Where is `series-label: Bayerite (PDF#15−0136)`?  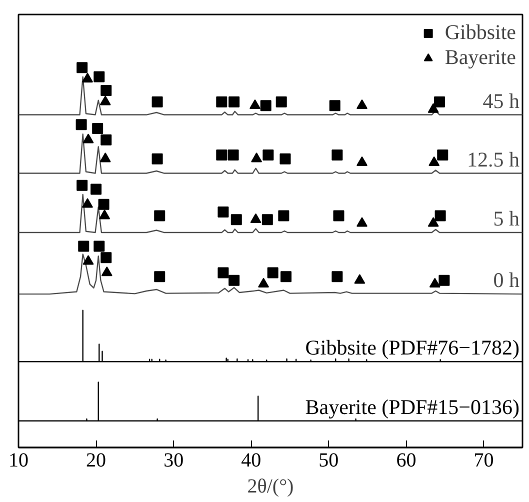
series-label: Bayerite (PDF#15−0136) is located at coordinates (412, 406).